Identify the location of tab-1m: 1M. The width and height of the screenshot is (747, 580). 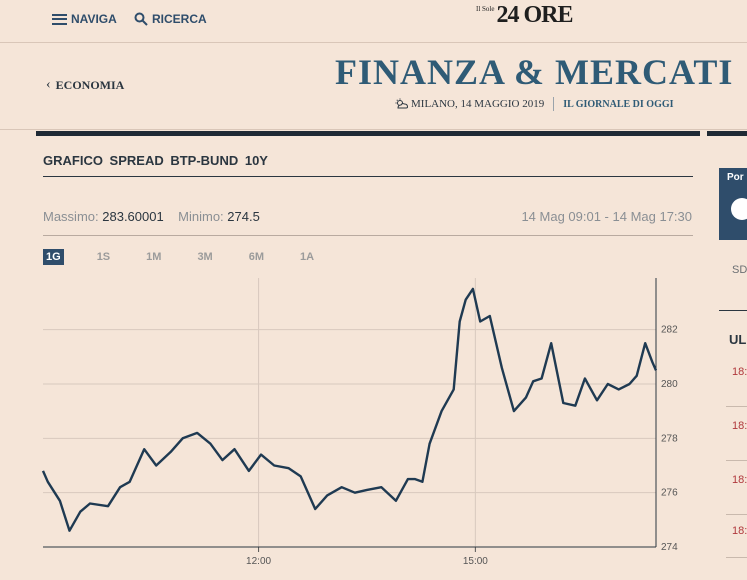
(154, 257).